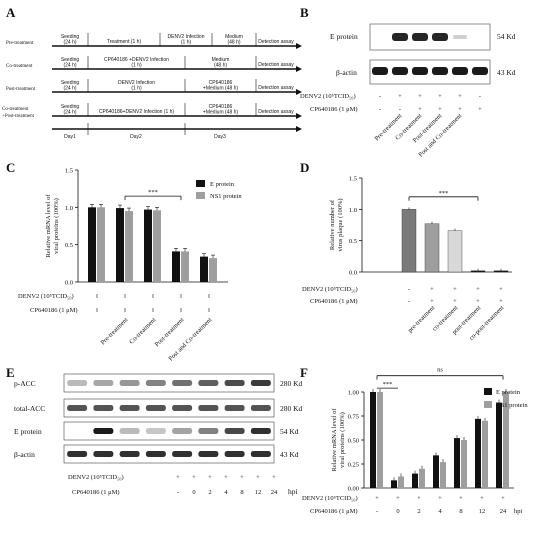 The width and height of the screenshot is (550, 534). Describe the element at coordinates (430, 72) in the screenshot. I see `blot-box-actin` at that location.